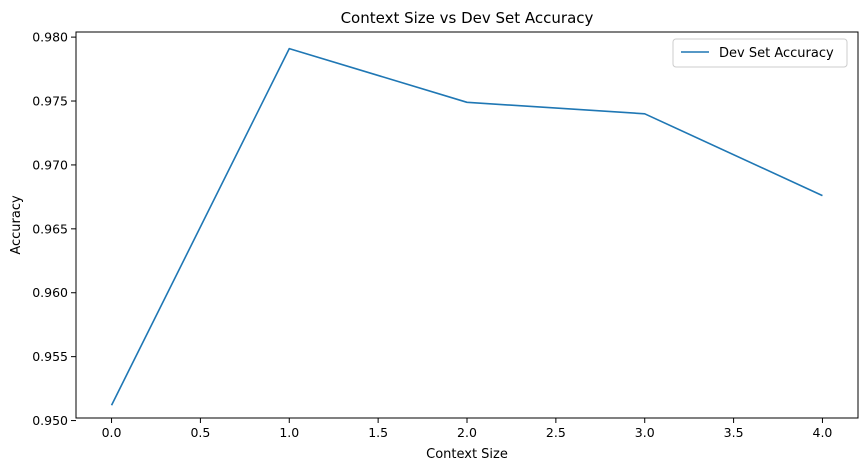 This screenshot has height=470, width=863. Describe the element at coordinates (50, 228) in the screenshot. I see `y-tick-label: 0.965` at that location.